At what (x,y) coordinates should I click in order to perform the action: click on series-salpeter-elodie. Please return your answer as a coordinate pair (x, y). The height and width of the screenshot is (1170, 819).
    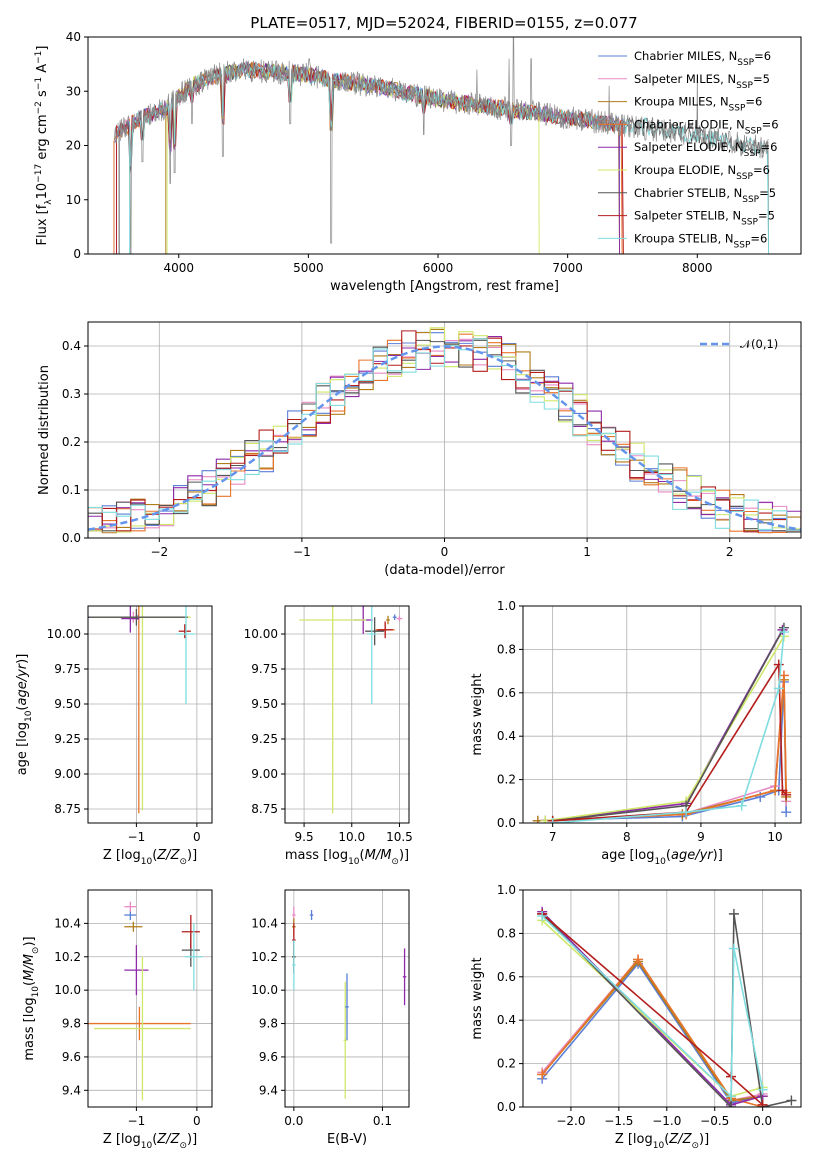
    Looking at the image, I should click on (664, 723).